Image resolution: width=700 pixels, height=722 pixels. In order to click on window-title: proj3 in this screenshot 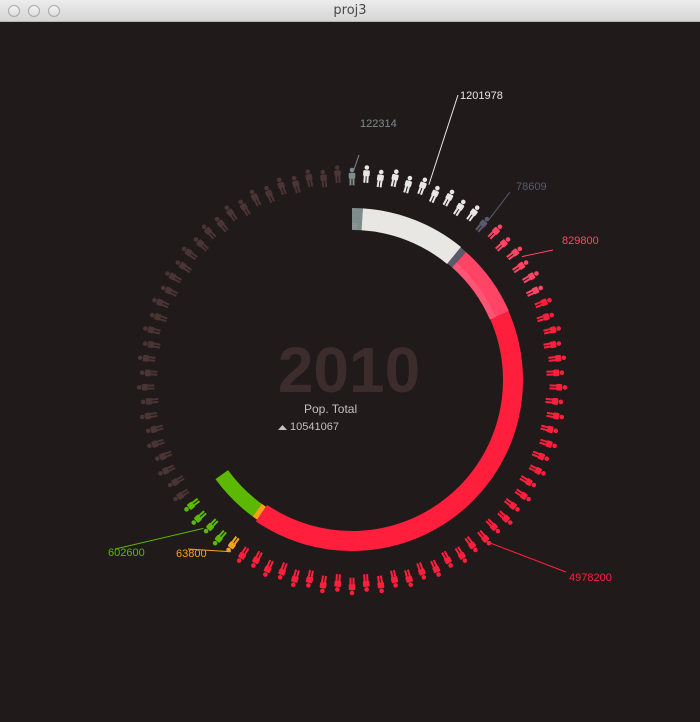, I will do `click(350, 10)`.